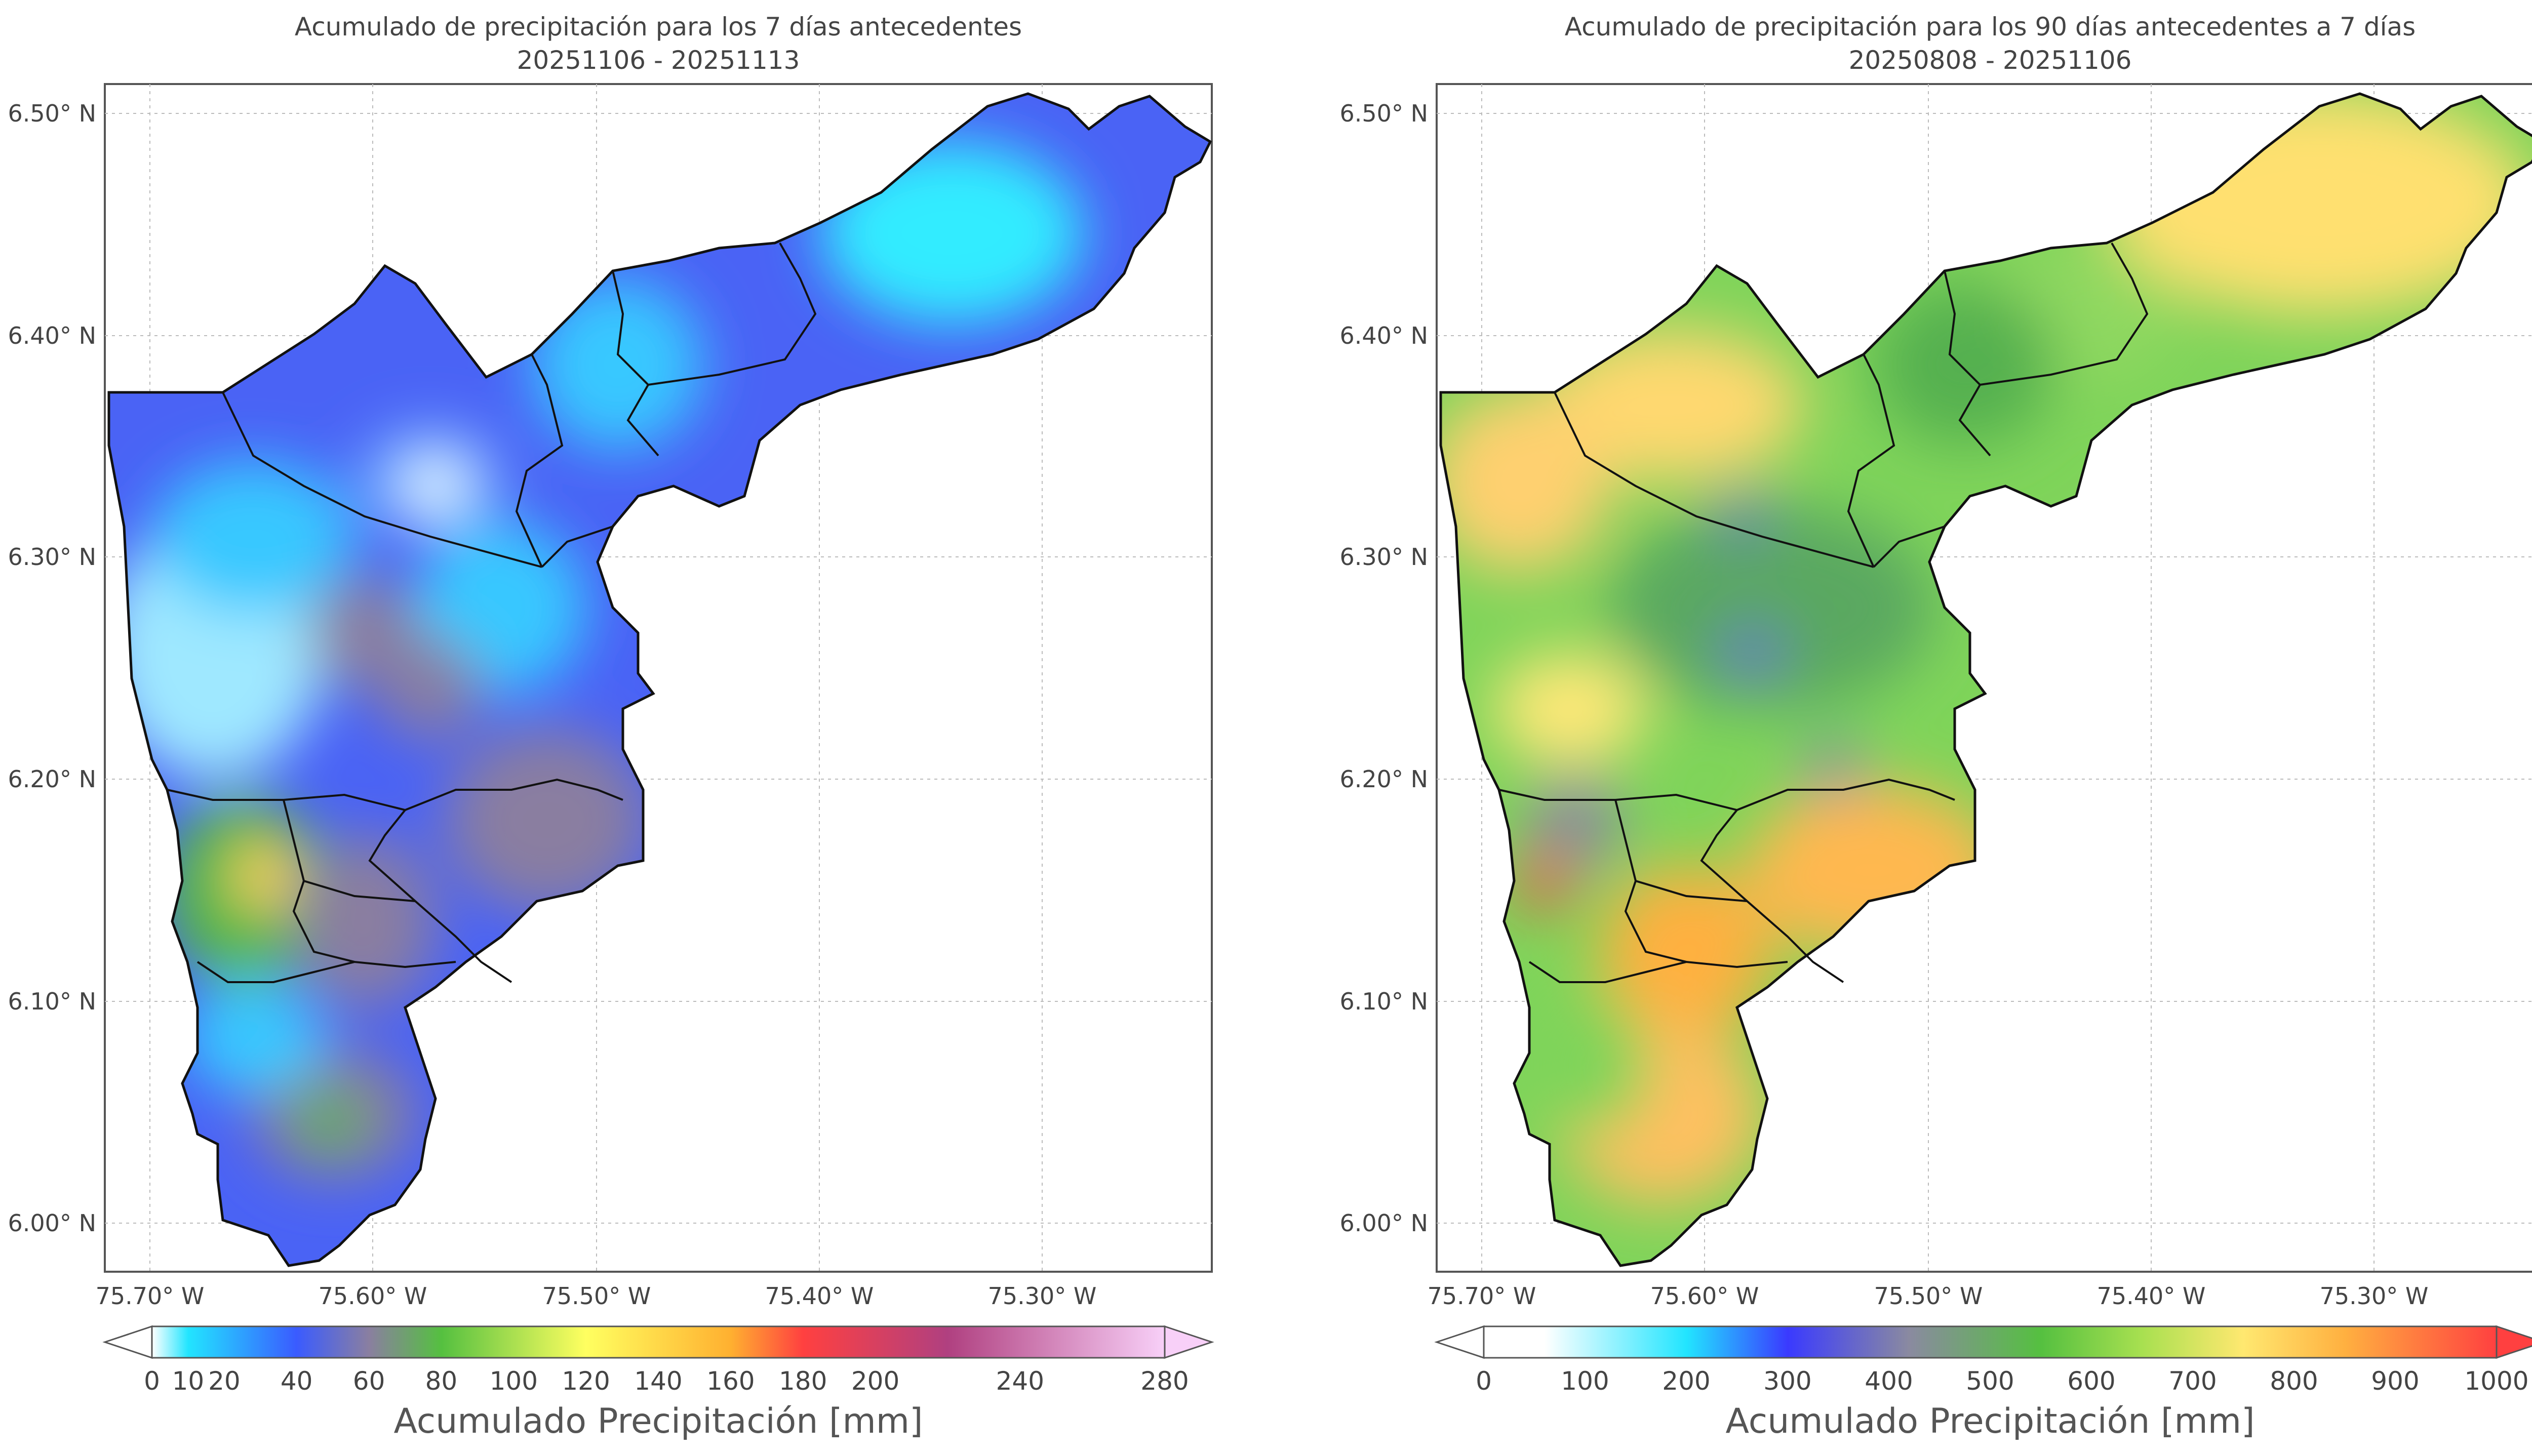 The image size is (2532, 1456). What do you see at coordinates (2496, 1381) in the screenshot?
I see `colorbar-tick-label: 1000` at bounding box center [2496, 1381].